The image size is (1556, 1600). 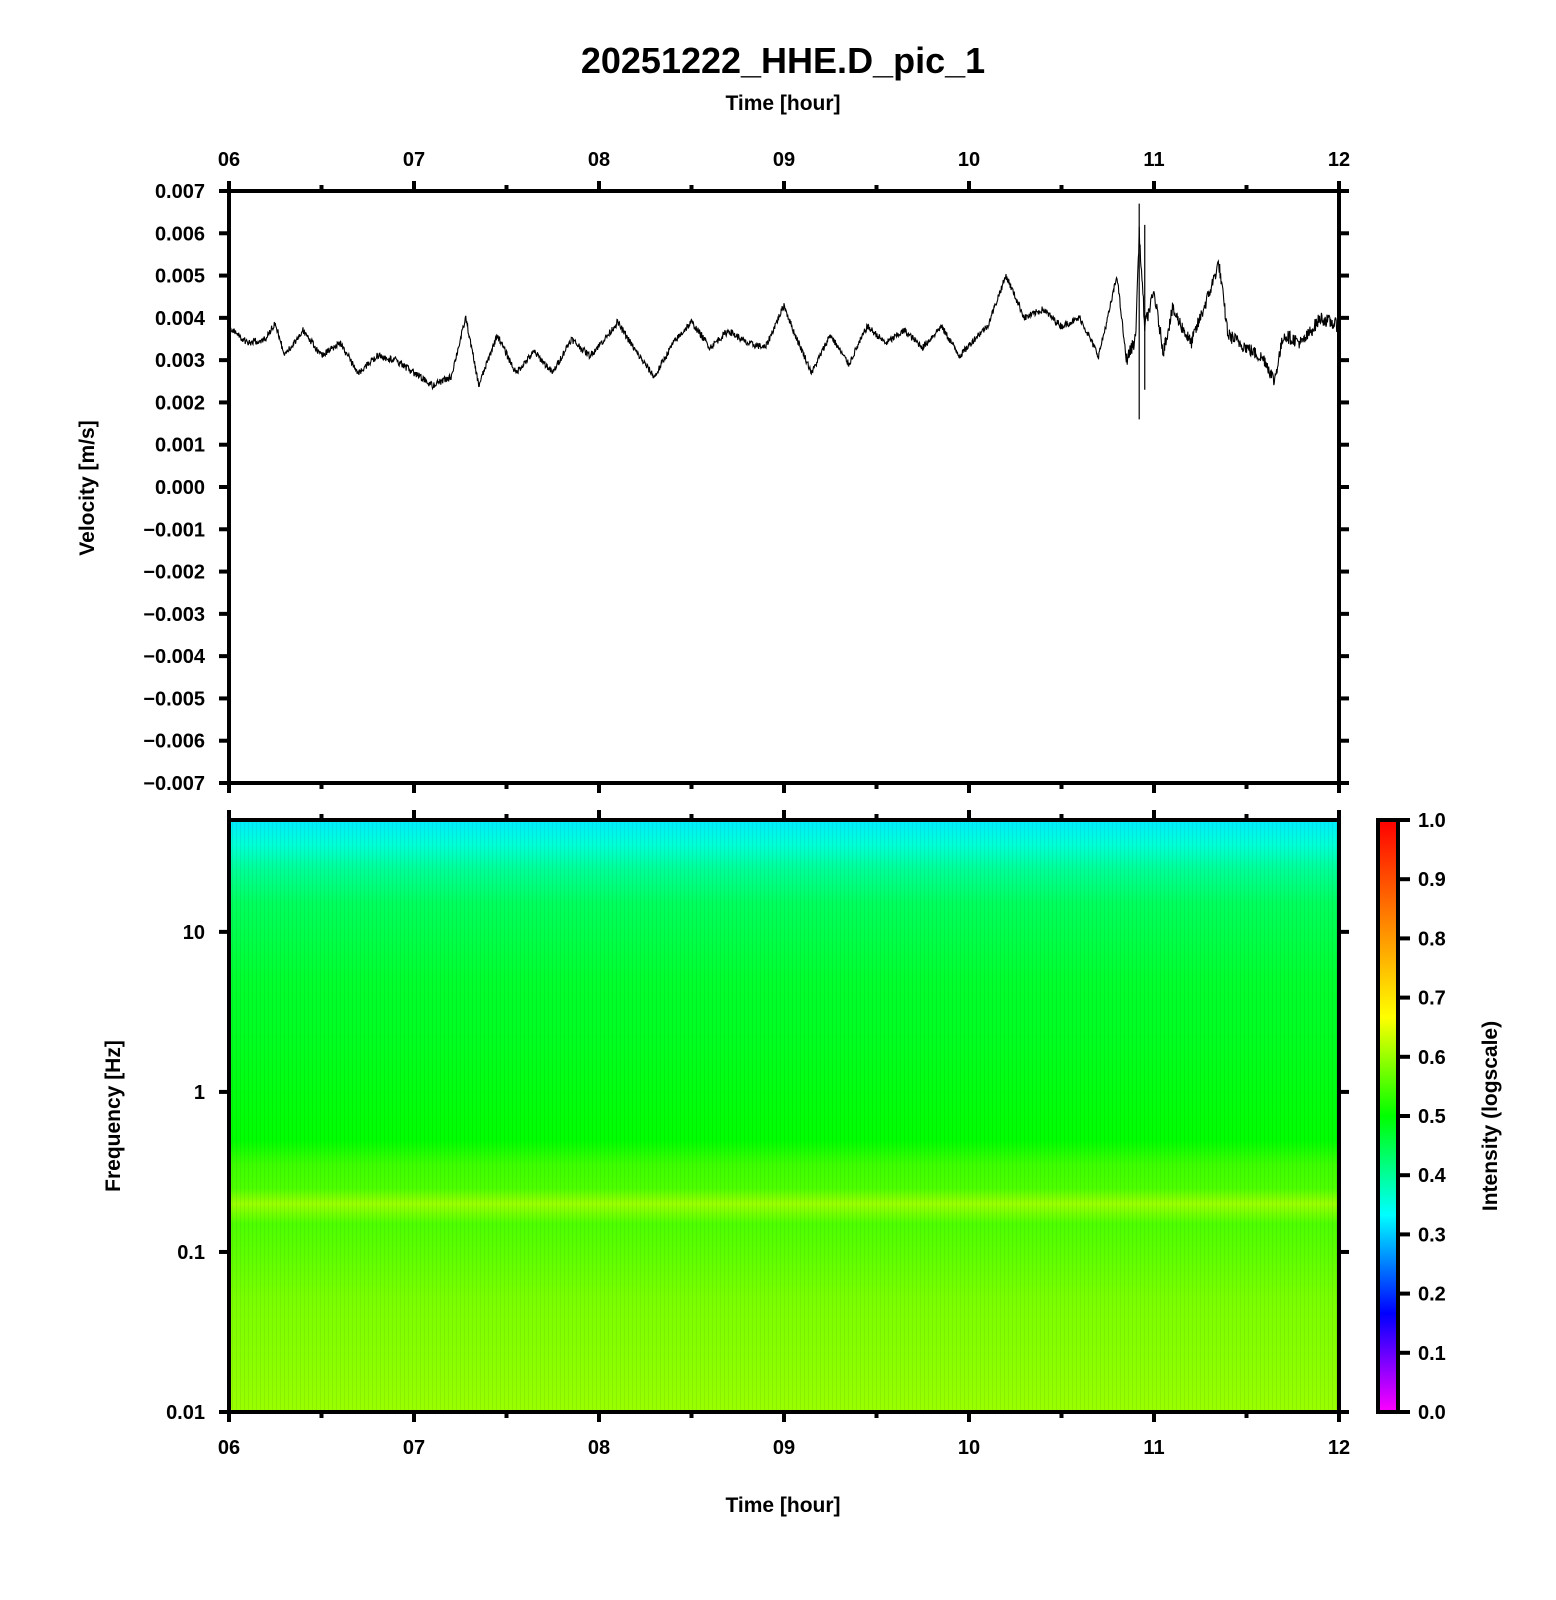 I want to click on velocity-y-tick-label: −0.004, so click(x=174, y=657).